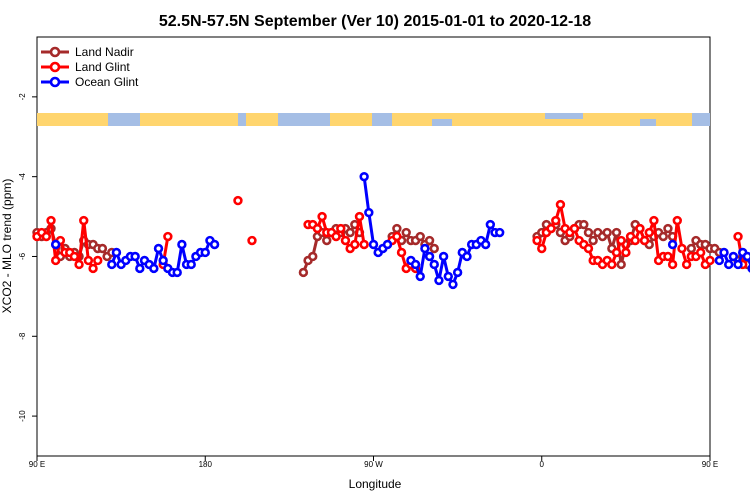 The height and width of the screenshot is (500, 750). What do you see at coordinates (373, 119) in the screenshot?
I see `land-ocean-strip` at bounding box center [373, 119].